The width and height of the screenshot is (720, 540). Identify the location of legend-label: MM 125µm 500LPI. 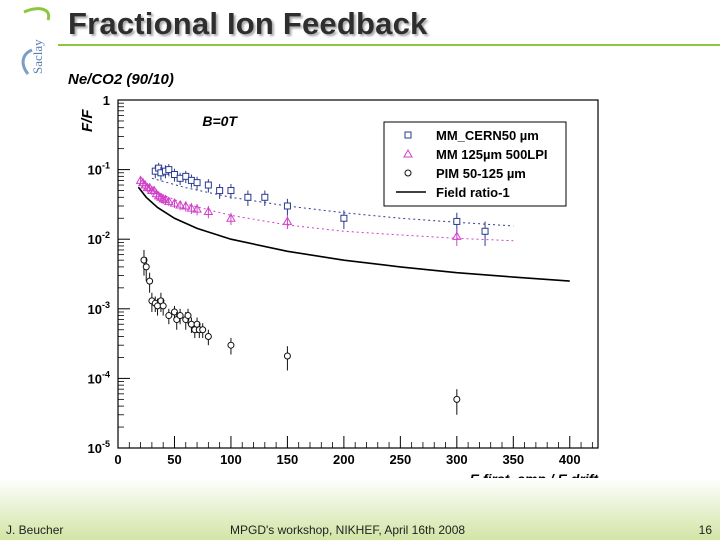
(492, 154).